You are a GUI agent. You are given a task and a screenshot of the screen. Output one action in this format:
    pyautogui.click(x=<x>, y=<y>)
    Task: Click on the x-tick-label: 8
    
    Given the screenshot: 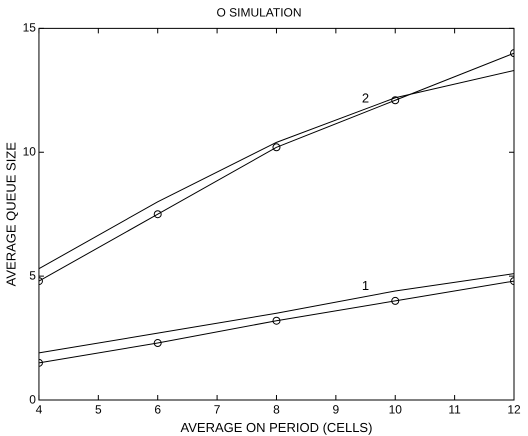 What is the action you would take?
    pyautogui.click(x=276, y=409)
    